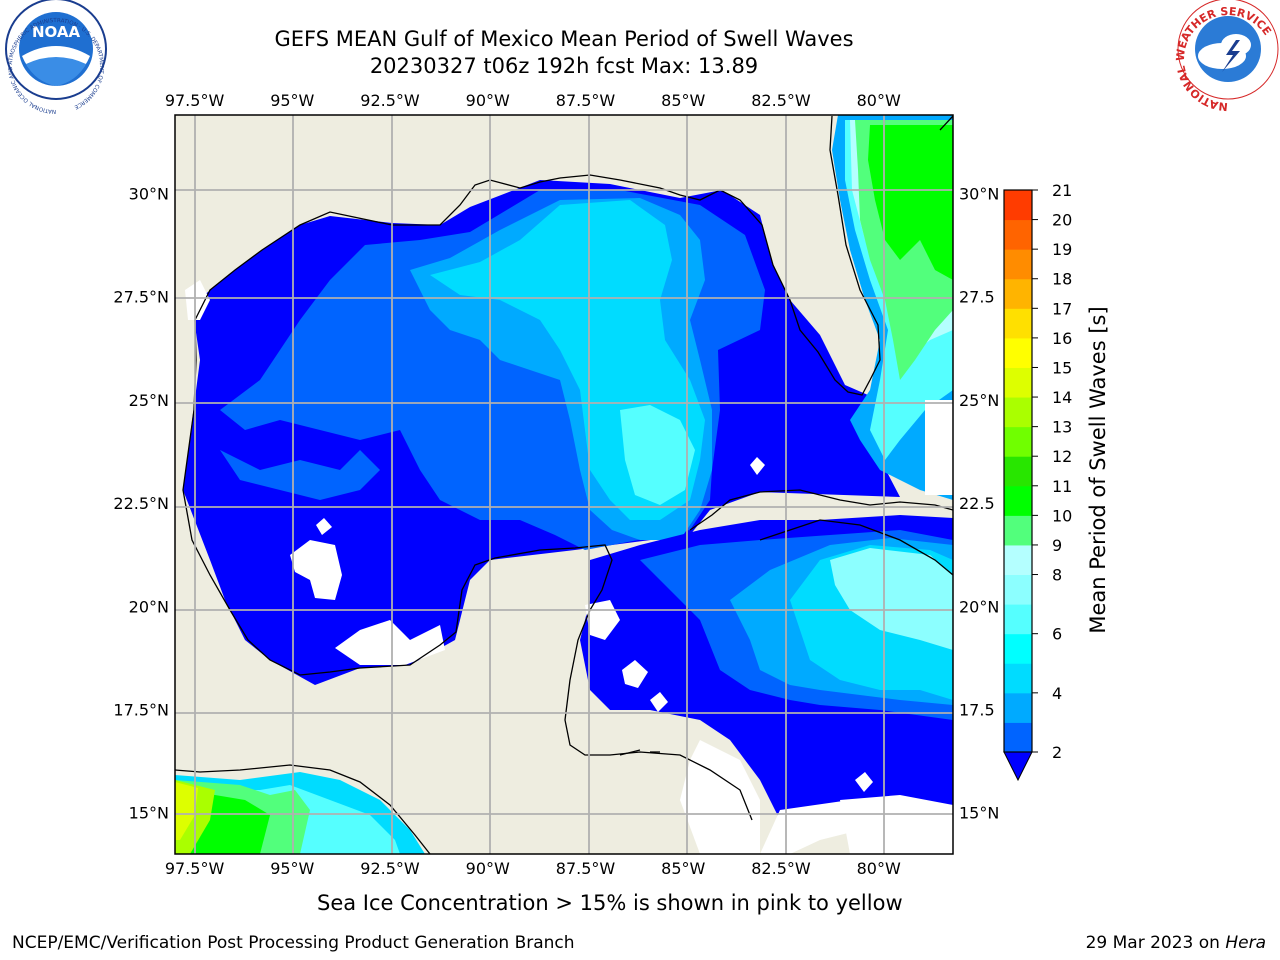 This screenshot has height=960, width=1280. I want to click on x-axis-bottom: 97.5°W 95°W 92.5°W 90°W 87.5°W 85°W 82.5°W 80°W, so click(533, 868).